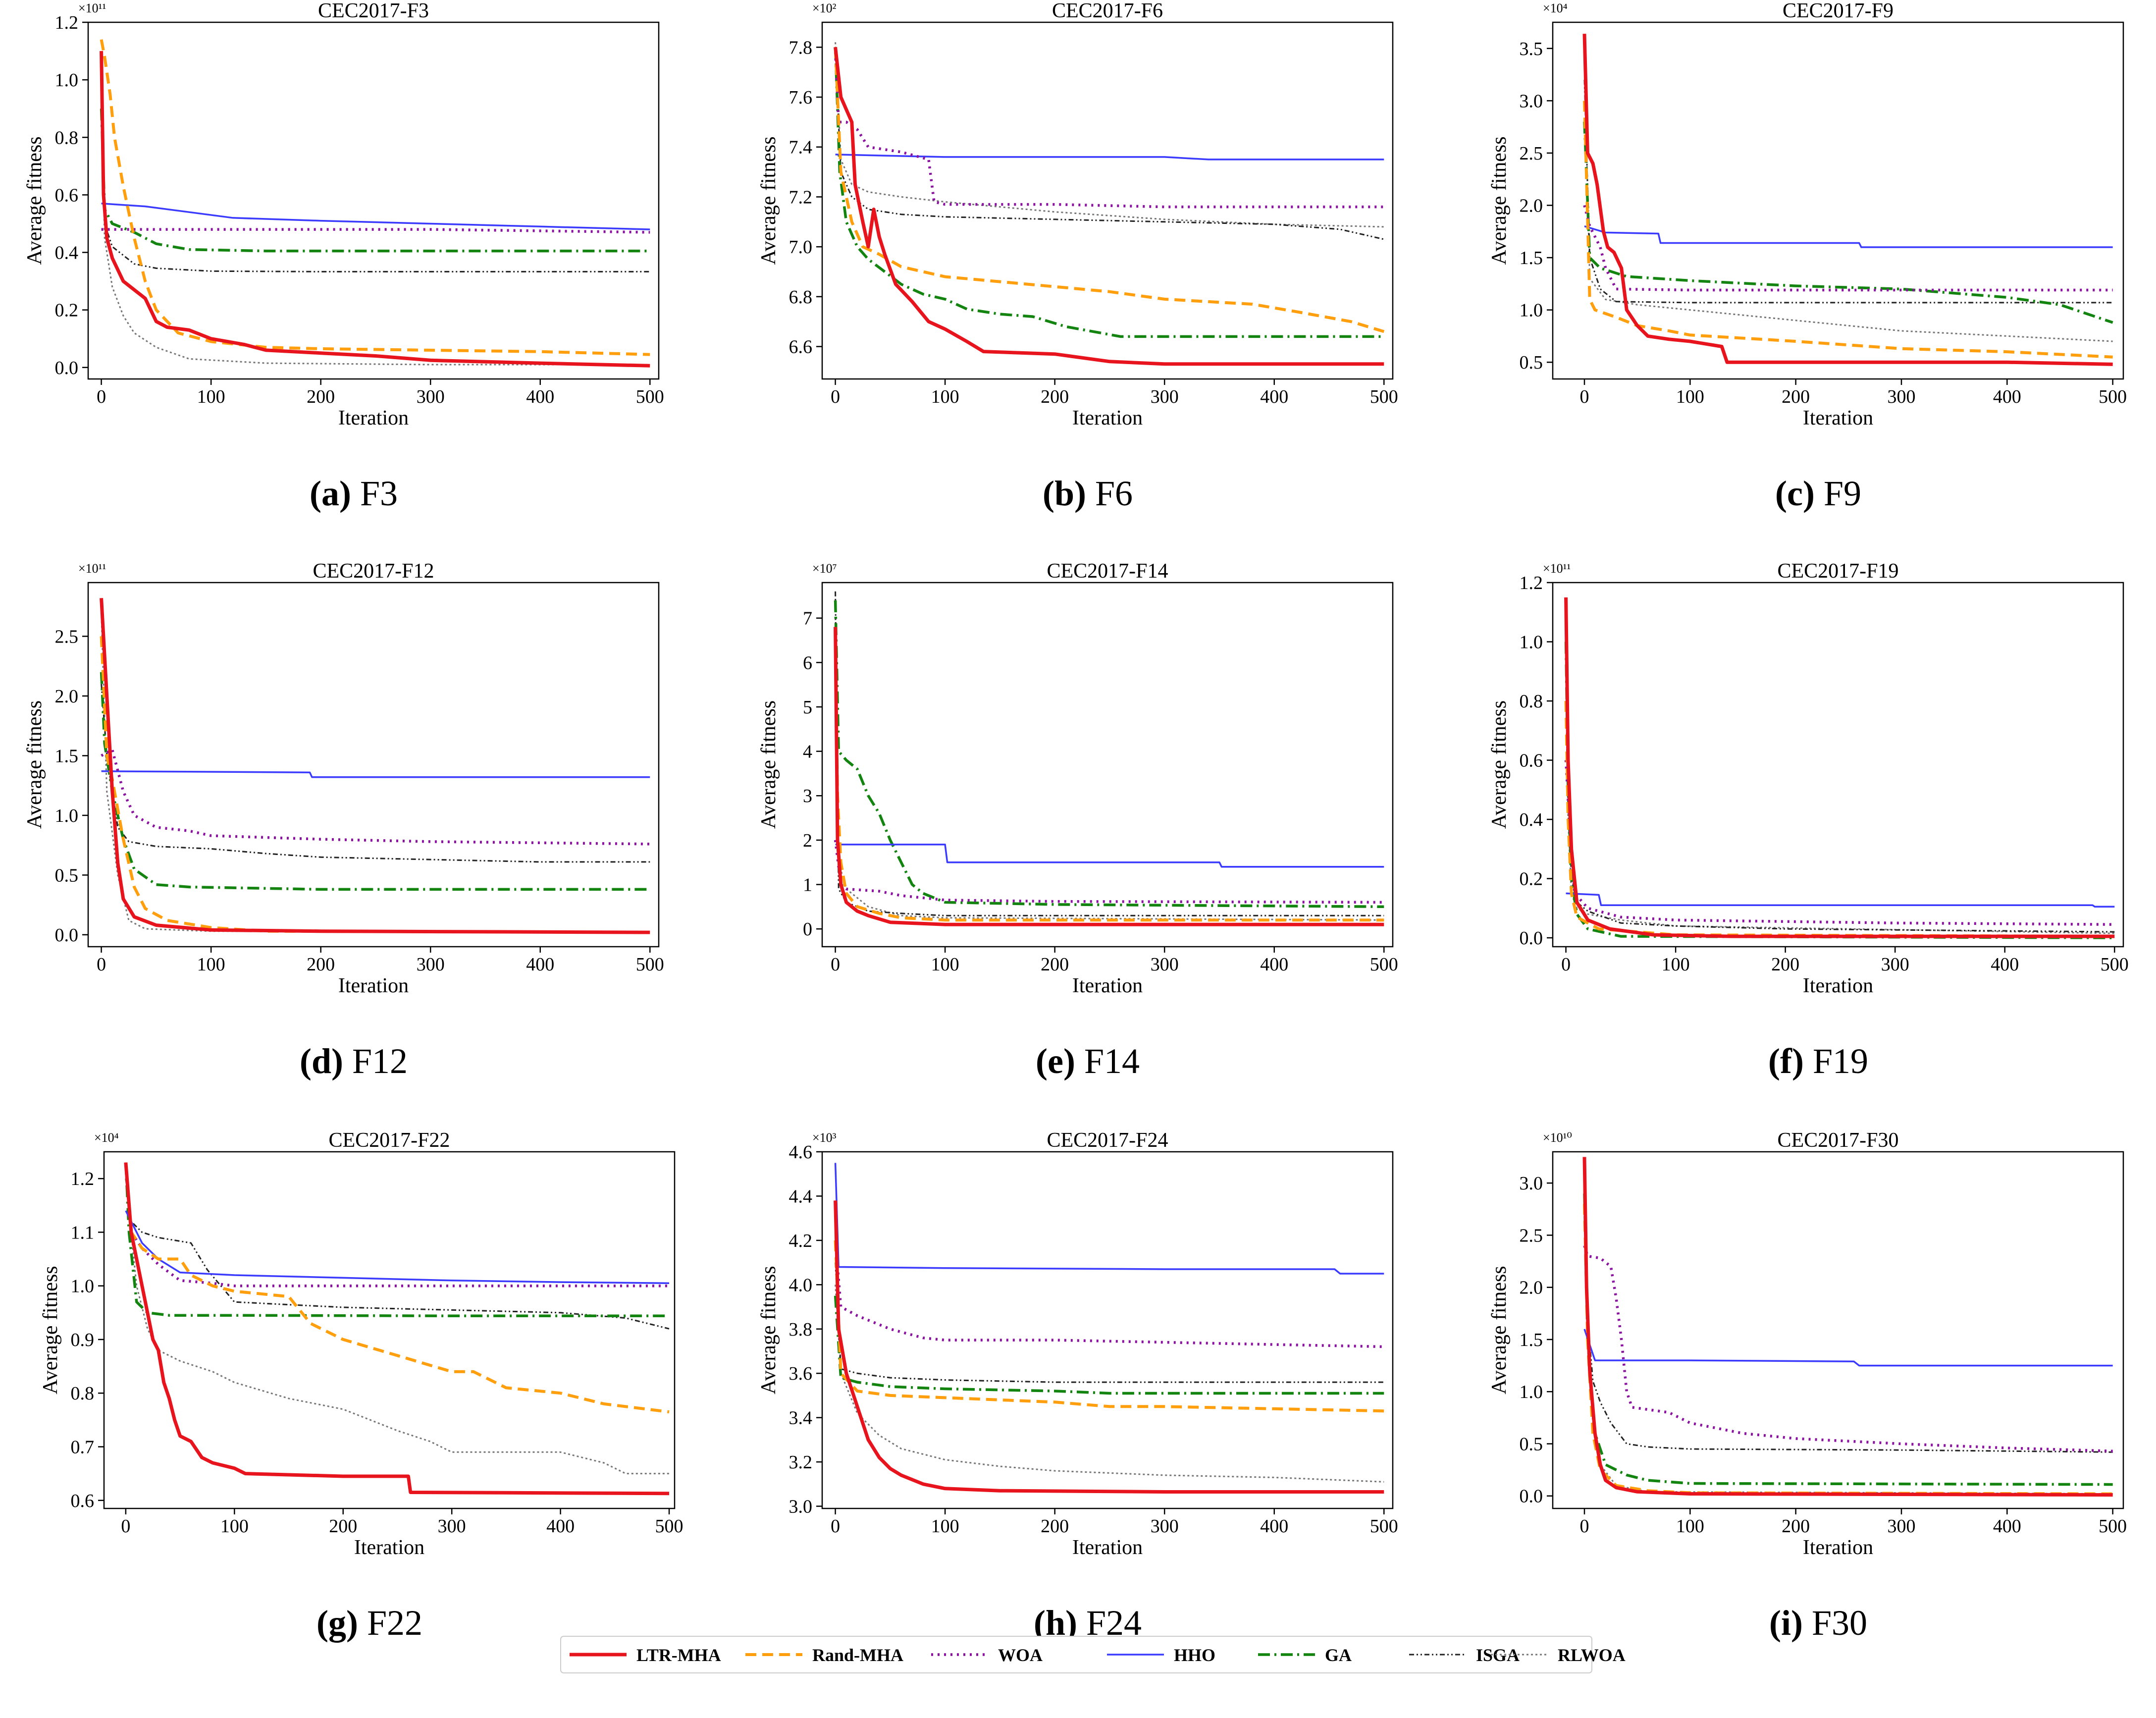 This screenshot has width=2156, height=1718. I want to click on panel-caption: (f) F19, so click(1818, 1061).